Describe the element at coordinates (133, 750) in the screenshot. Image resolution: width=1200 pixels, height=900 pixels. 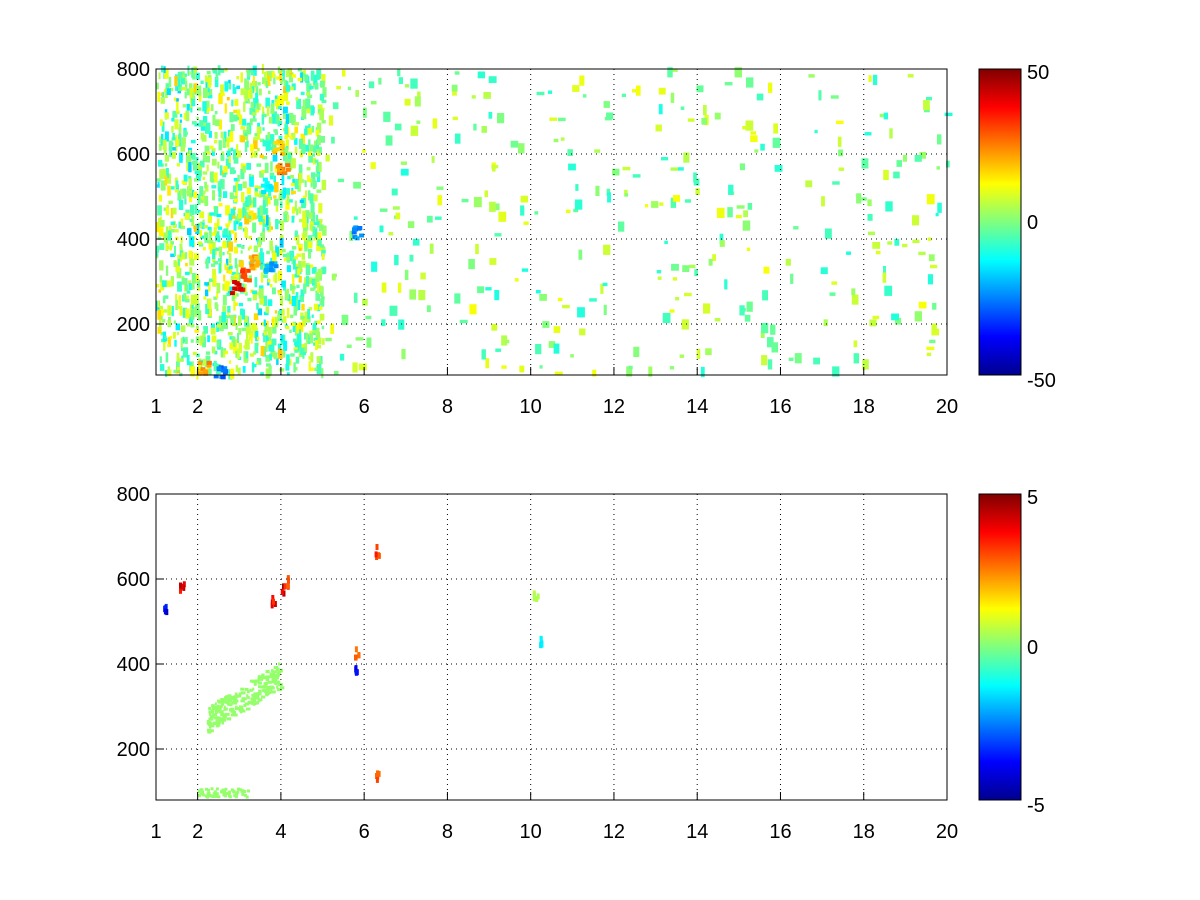
I see `bottom-y-tick-label: 200` at that location.